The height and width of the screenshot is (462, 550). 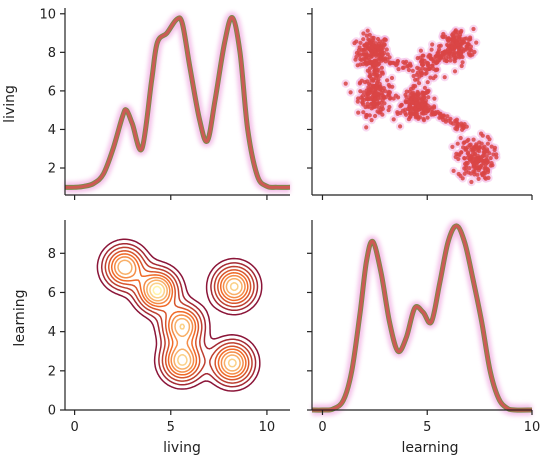 What do you see at coordinates (10, 104) in the screenshot?
I see `y-axis-label-living: living` at bounding box center [10, 104].